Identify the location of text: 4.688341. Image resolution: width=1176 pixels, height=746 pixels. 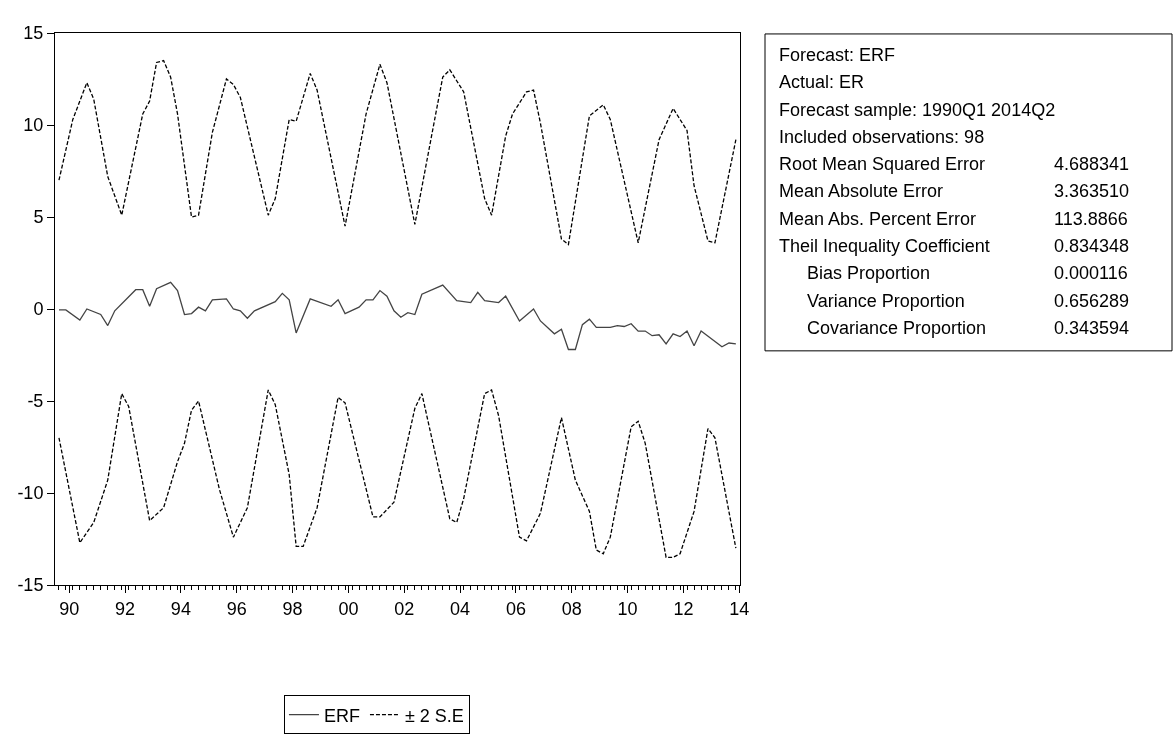
(1092, 164).